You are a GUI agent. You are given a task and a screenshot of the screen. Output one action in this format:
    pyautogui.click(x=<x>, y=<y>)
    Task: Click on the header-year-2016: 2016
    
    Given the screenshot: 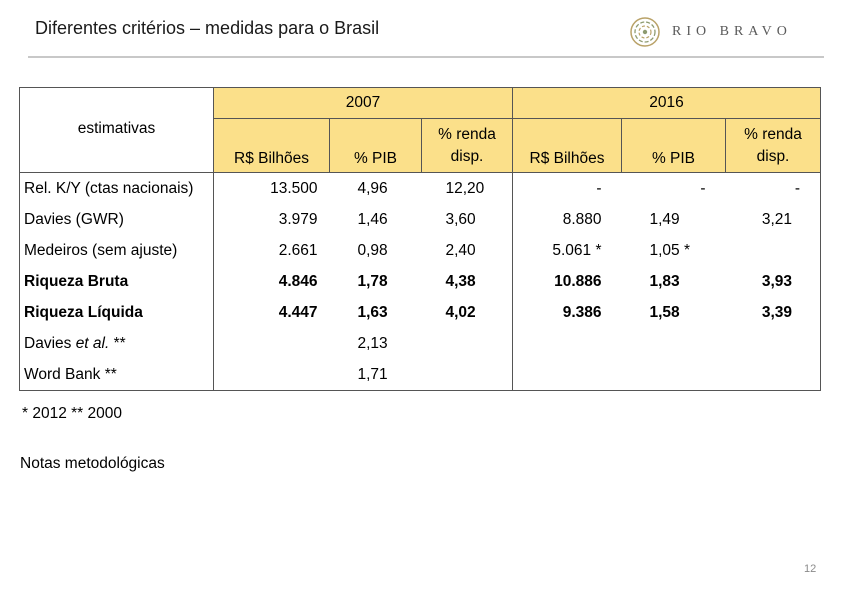 What is the action you would take?
    pyautogui.click(x=666, y=103)
    